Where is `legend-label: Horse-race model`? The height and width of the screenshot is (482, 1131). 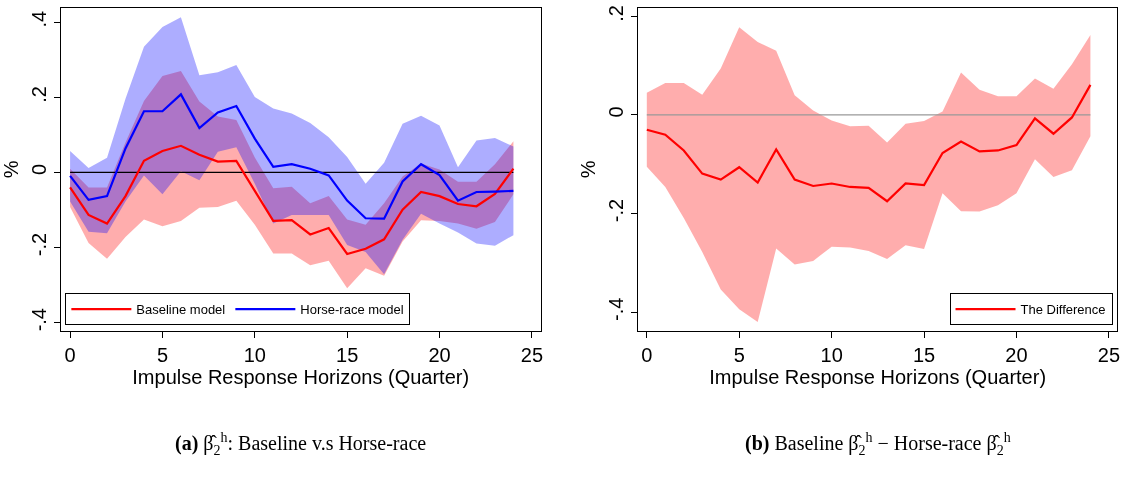 legend-label: Horse-race model is located at coordinates (352, 310).